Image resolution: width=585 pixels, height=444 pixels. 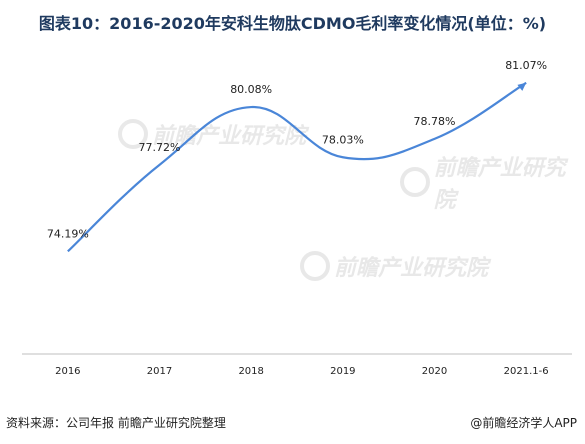 I want to click on x-tick-label: 2017, so click(x=159, y=371).